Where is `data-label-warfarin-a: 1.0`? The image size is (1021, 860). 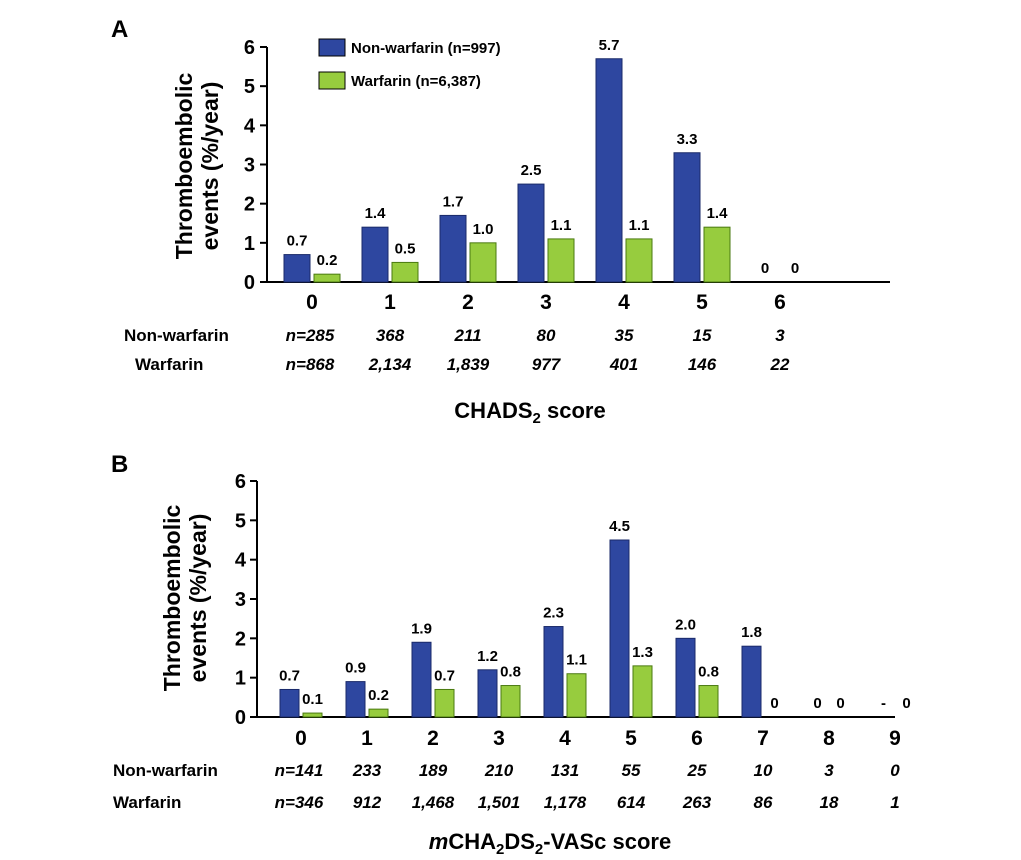 data-label-warfarin-a: 1.0 is located at coordinates (483, 229).